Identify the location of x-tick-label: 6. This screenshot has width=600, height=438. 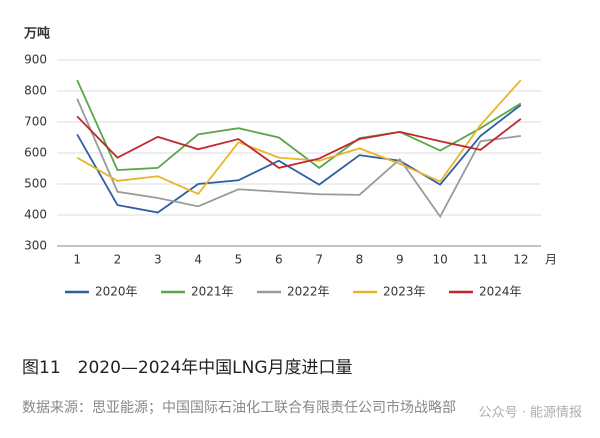
(279, 260).